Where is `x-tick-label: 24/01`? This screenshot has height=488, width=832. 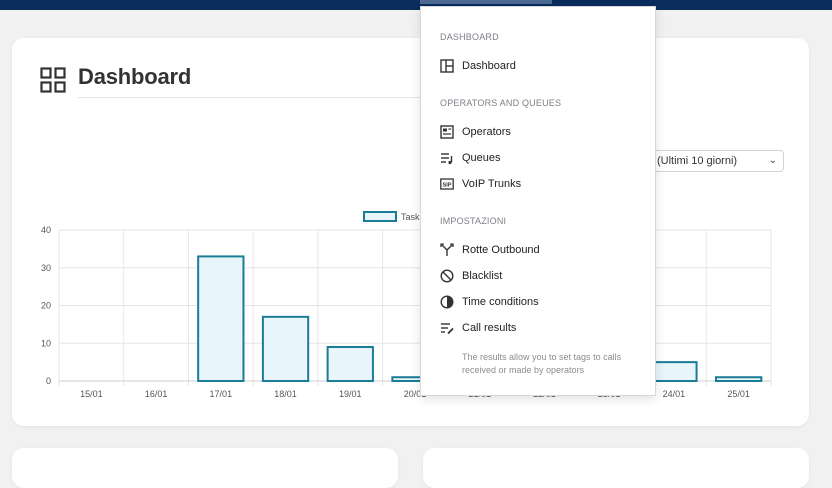 x-tick-label: 24/01 is located at coordinates (674, 394).